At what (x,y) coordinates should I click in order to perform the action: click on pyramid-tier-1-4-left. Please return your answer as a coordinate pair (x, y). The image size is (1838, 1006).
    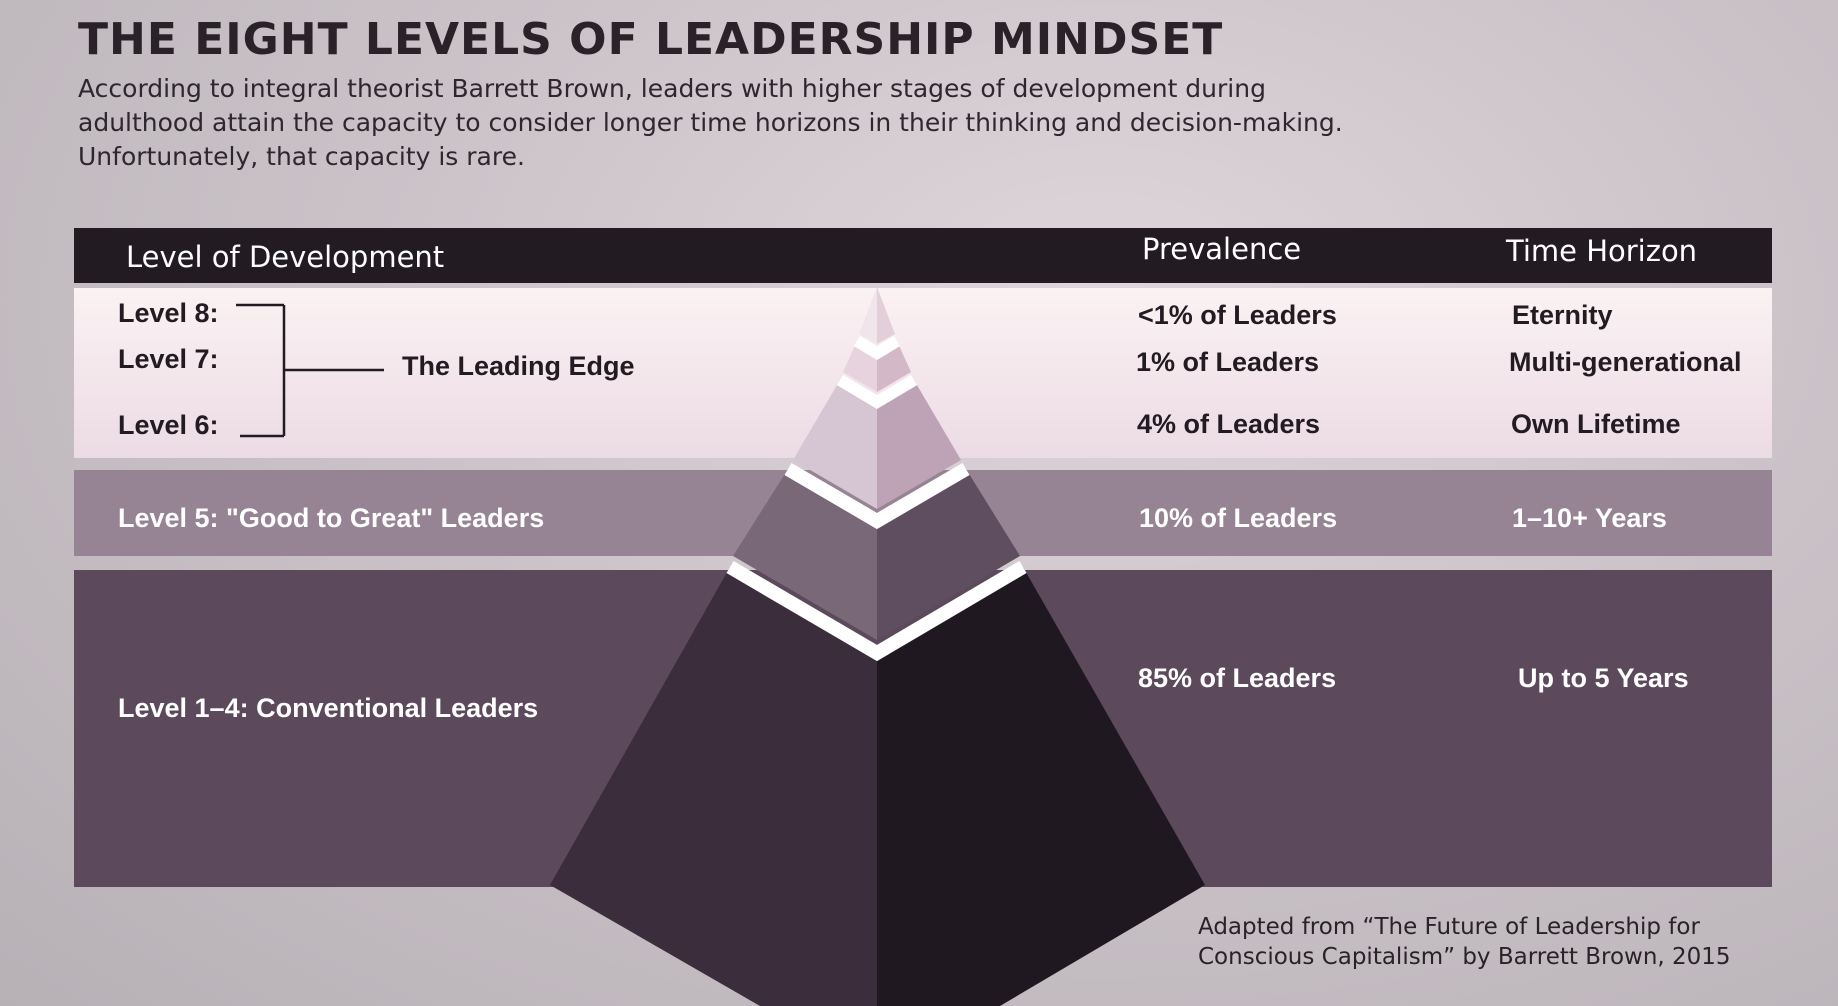
    Looking at the image, I should click on (713, 786).